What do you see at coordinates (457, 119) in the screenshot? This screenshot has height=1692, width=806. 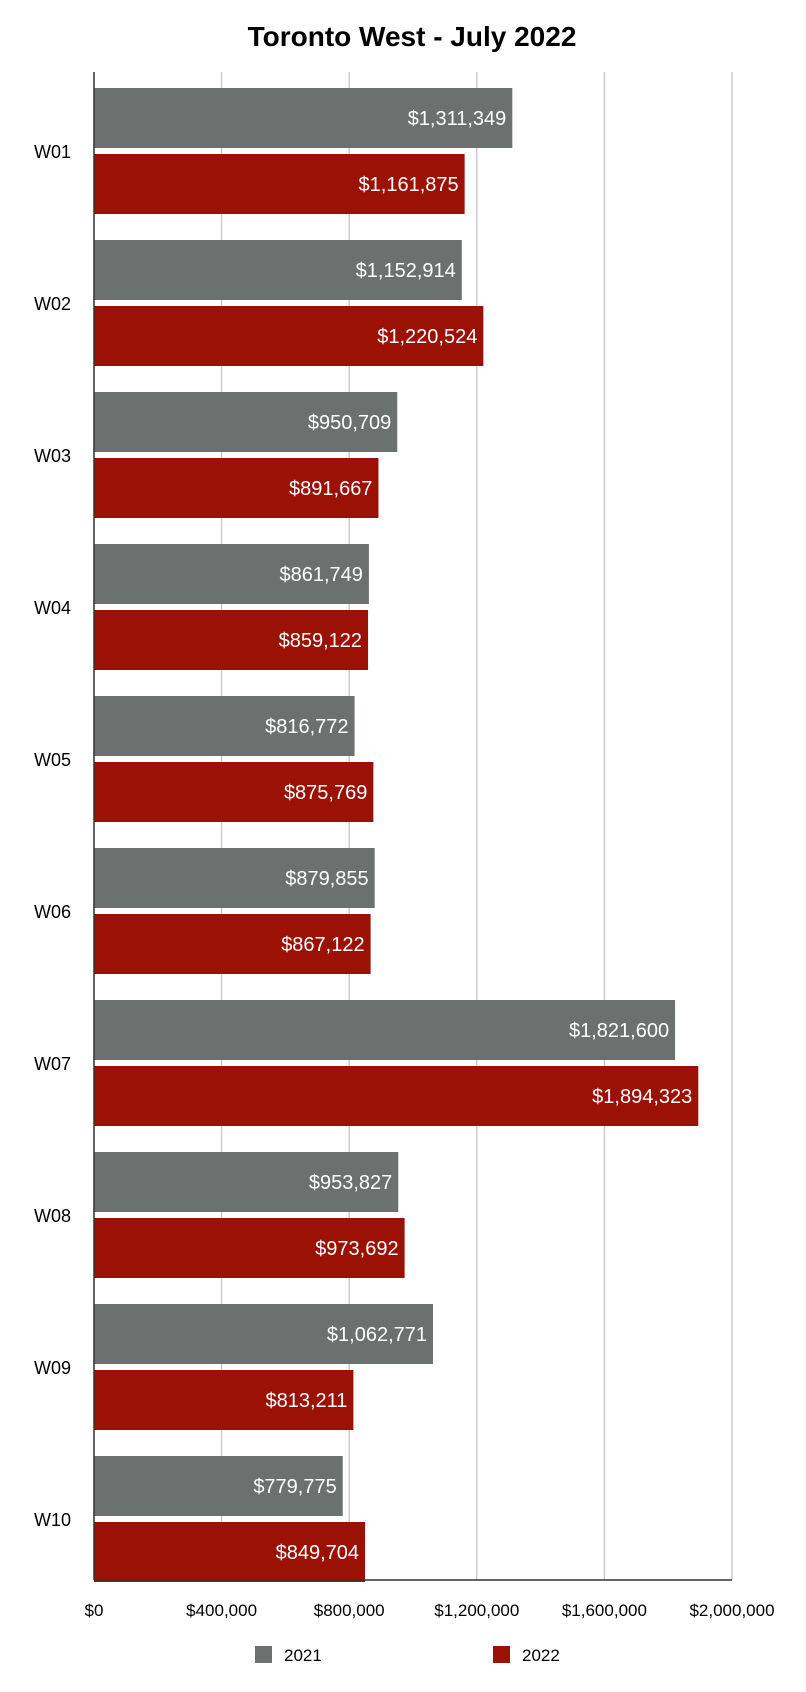 I see `bar-value-label: $1,311,349` at bounding box center [457, 119].